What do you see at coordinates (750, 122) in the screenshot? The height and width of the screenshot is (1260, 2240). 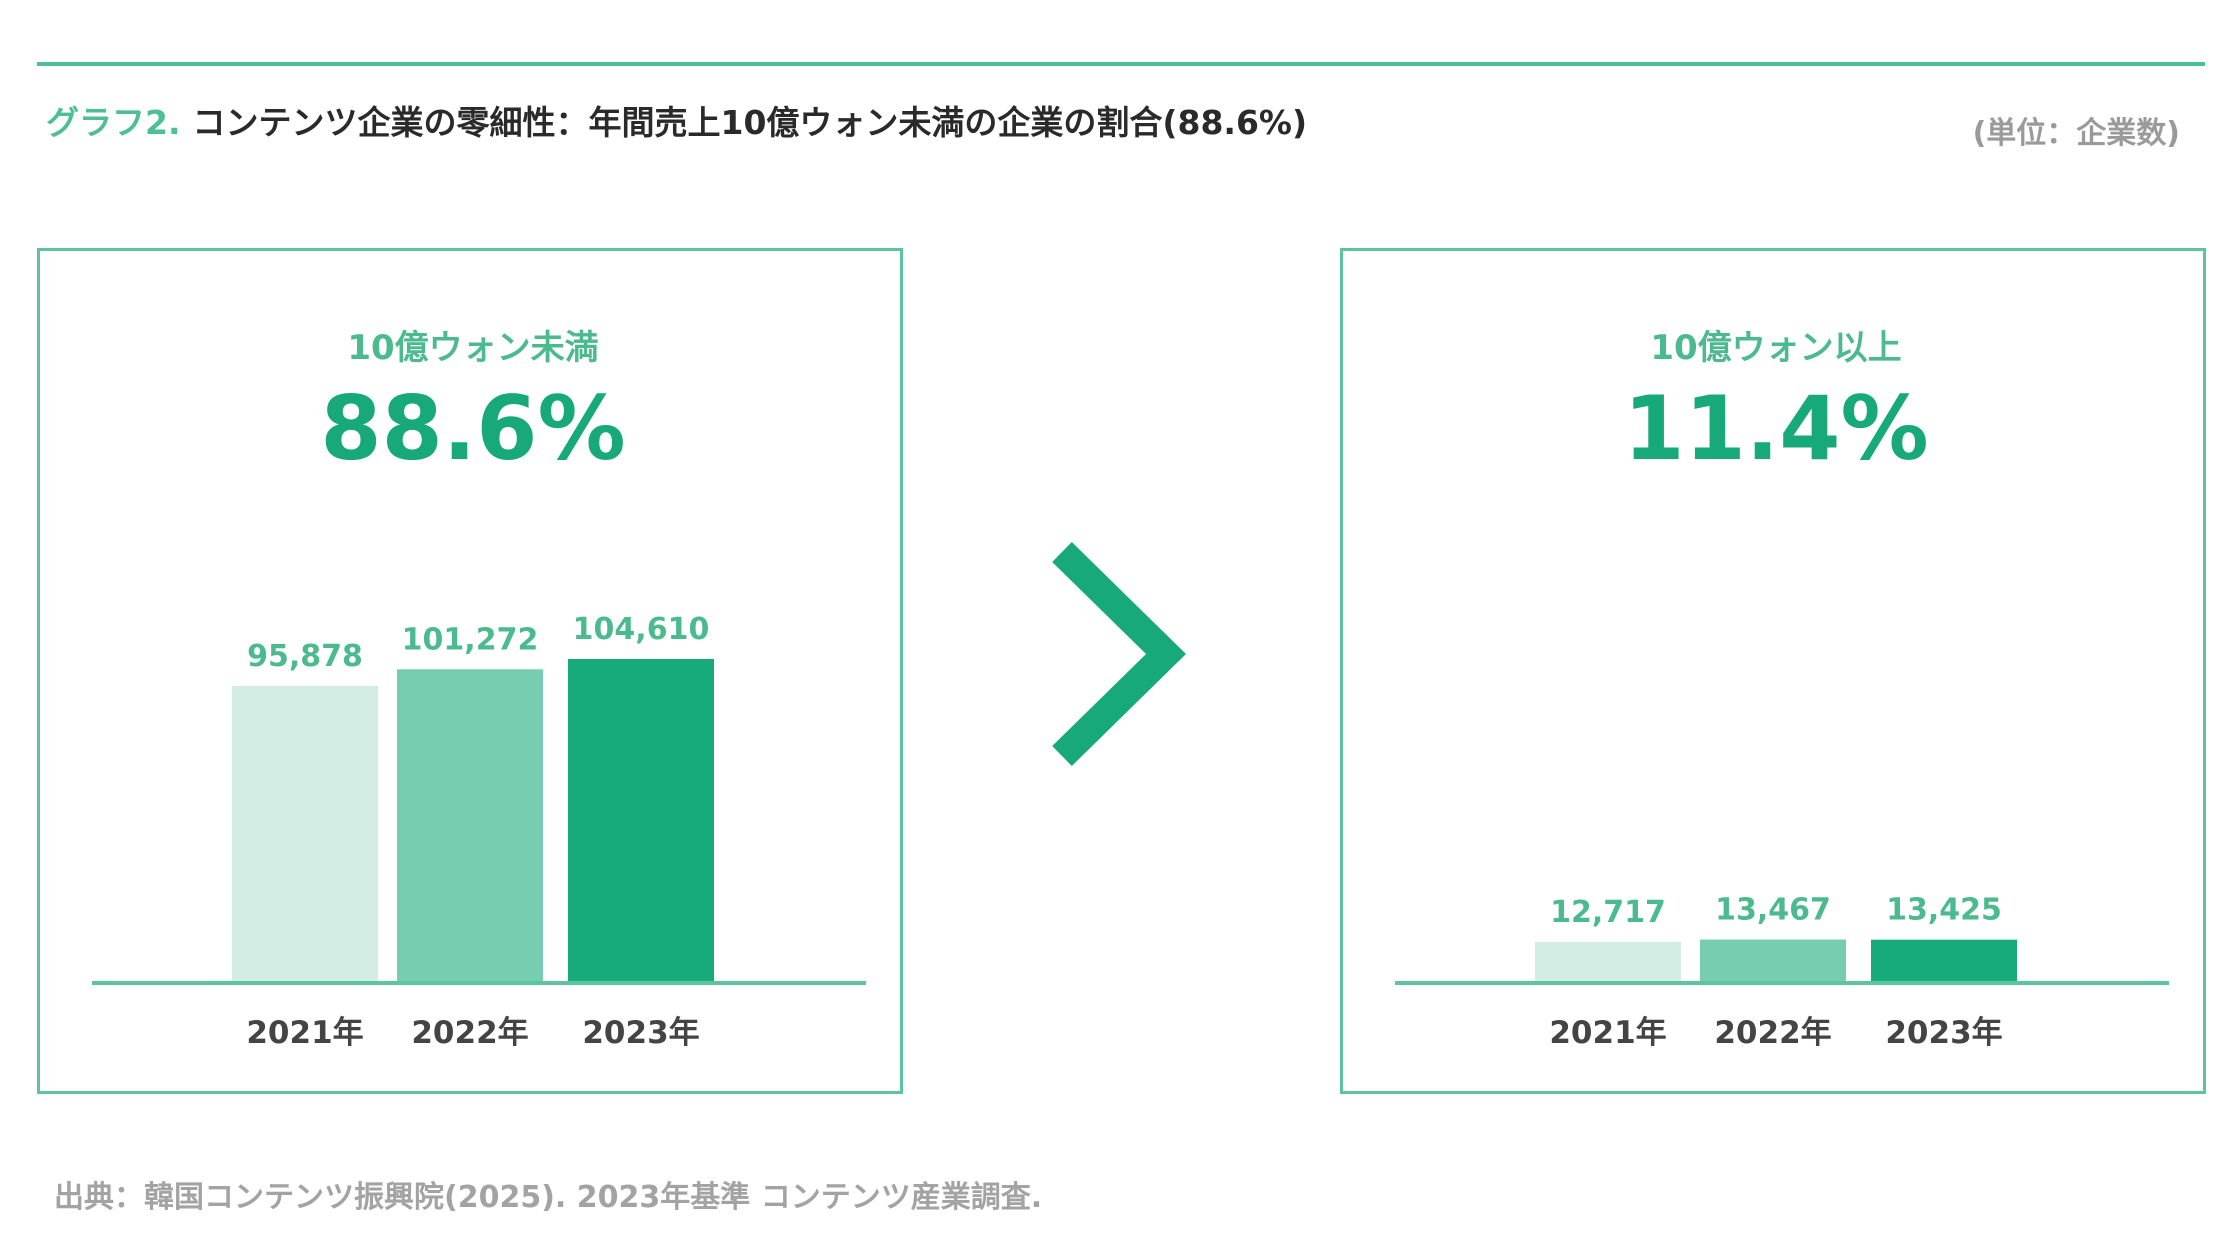 I see `title-text: コンテンツ企業の零細性：年間売上10億ウォン未満の企業の割合(88.6%)` at bounding box center [750, 122].